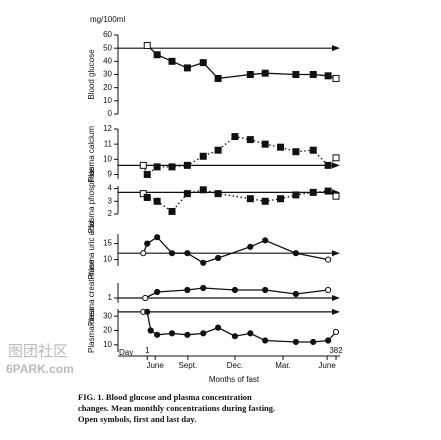 The image size is (441, 440). I want to click on y-axis-label: Plasma urea, so click(91, 330).